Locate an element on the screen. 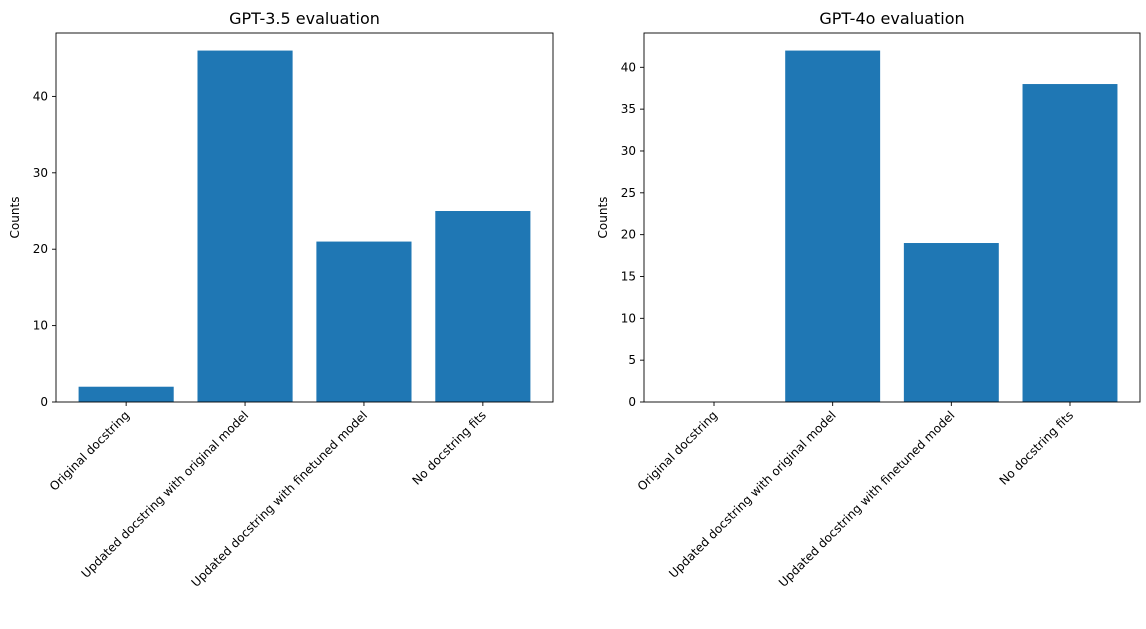  y-tick-label: 35 is located at coordinates (628, 109).